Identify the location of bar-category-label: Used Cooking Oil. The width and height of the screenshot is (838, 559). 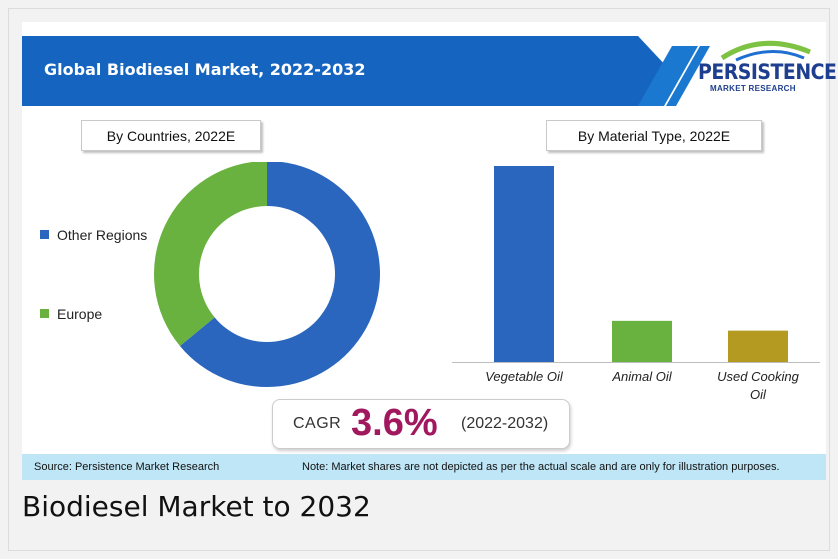
(758, 385).